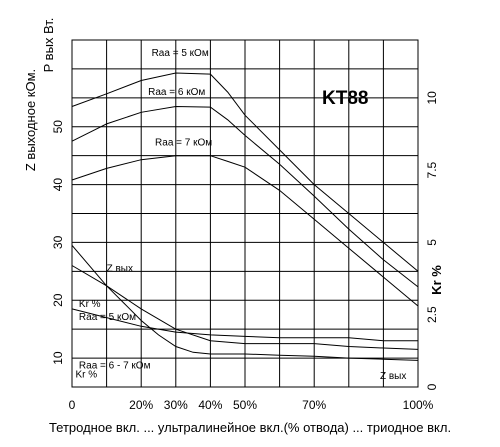 The image size is (500, 447). What do you see at coordinates (210, 405) in the screenshot?
I see `x-tick-label: 40%` at bounding box center [210, 405].